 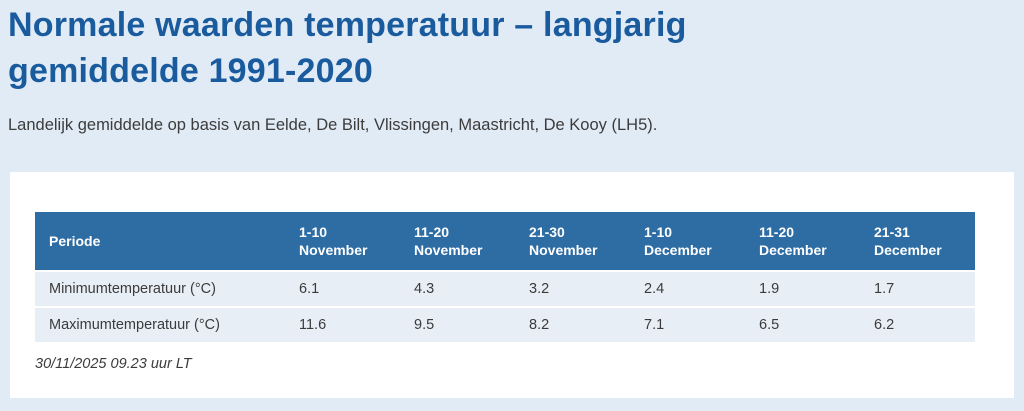 I want to click on table-cell: 6.1, so click(x=309, y=289).